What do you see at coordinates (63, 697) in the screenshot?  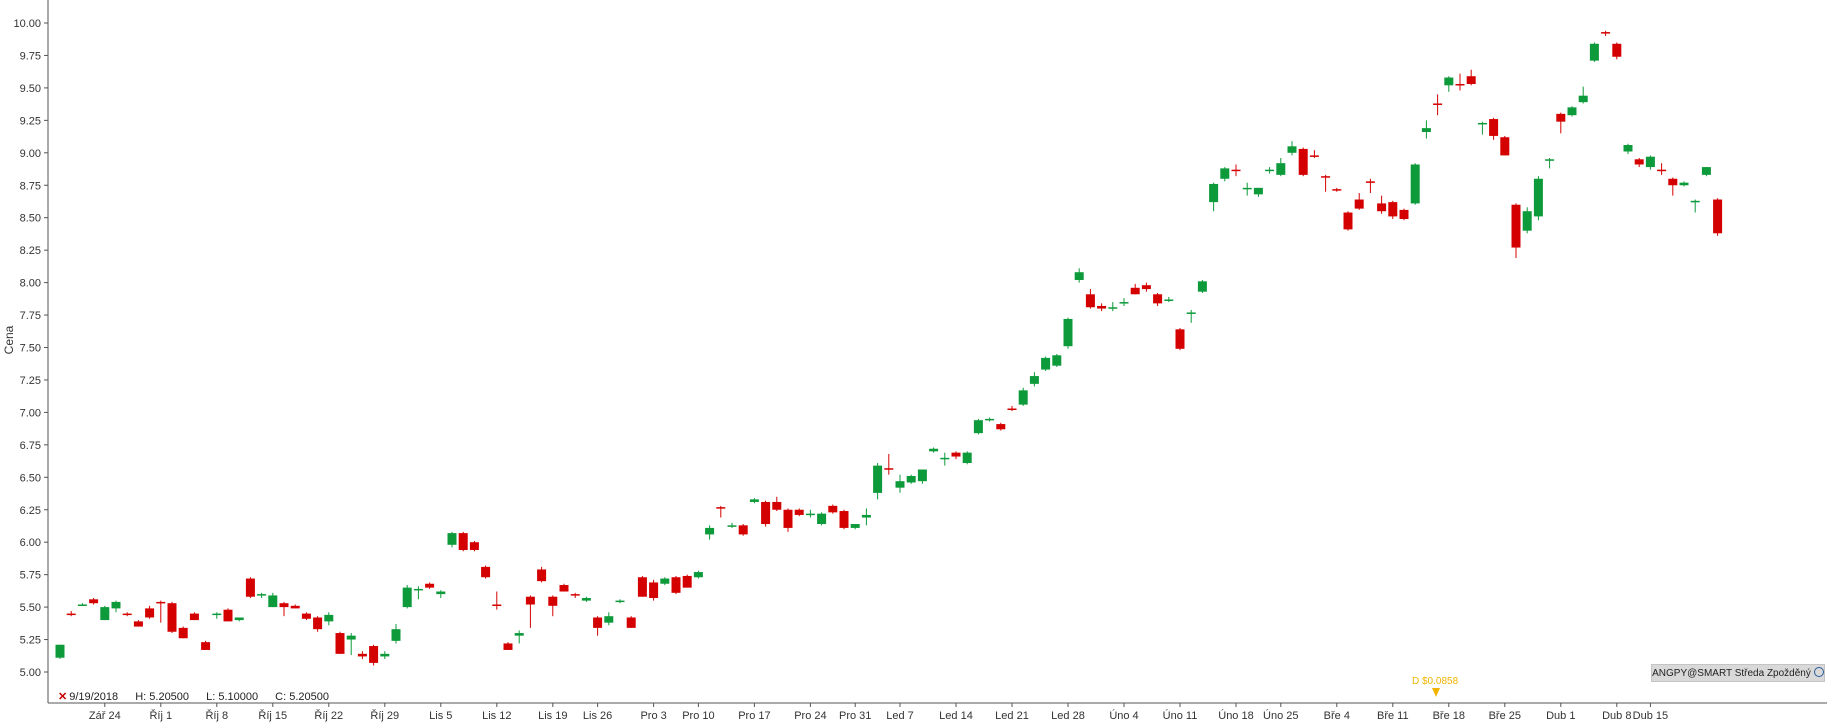 I see `close-icon: ✕` at bounding box center [63, 697].